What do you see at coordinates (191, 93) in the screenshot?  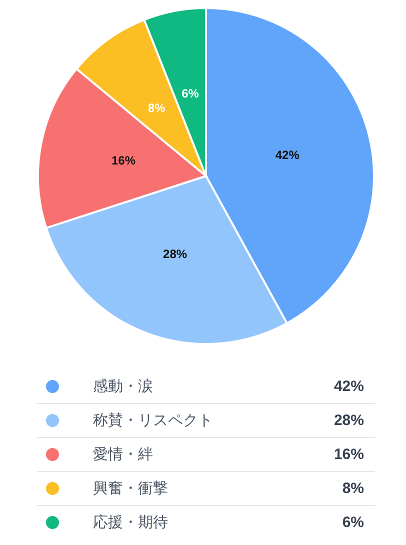 I see `data-label: 6%` at bounding box center [191, 93].